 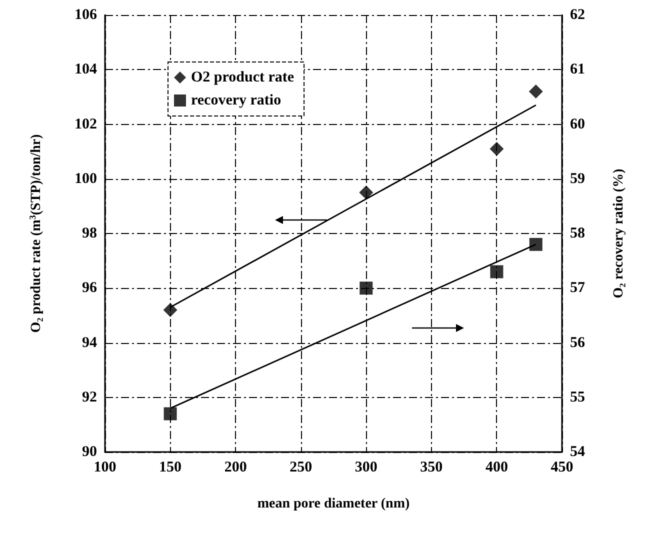 I want to click on legend-label: O2 product rate, so click(x=242, y=78).